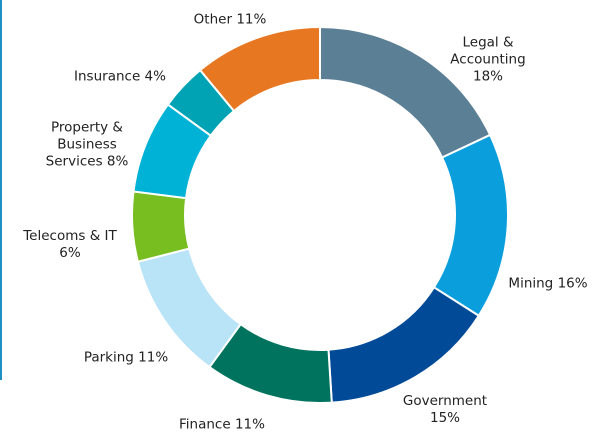  What do you see at coordinates (572, 283) in the screenshot?
I see `value-label: 16%` at bounding box center [572, 283].